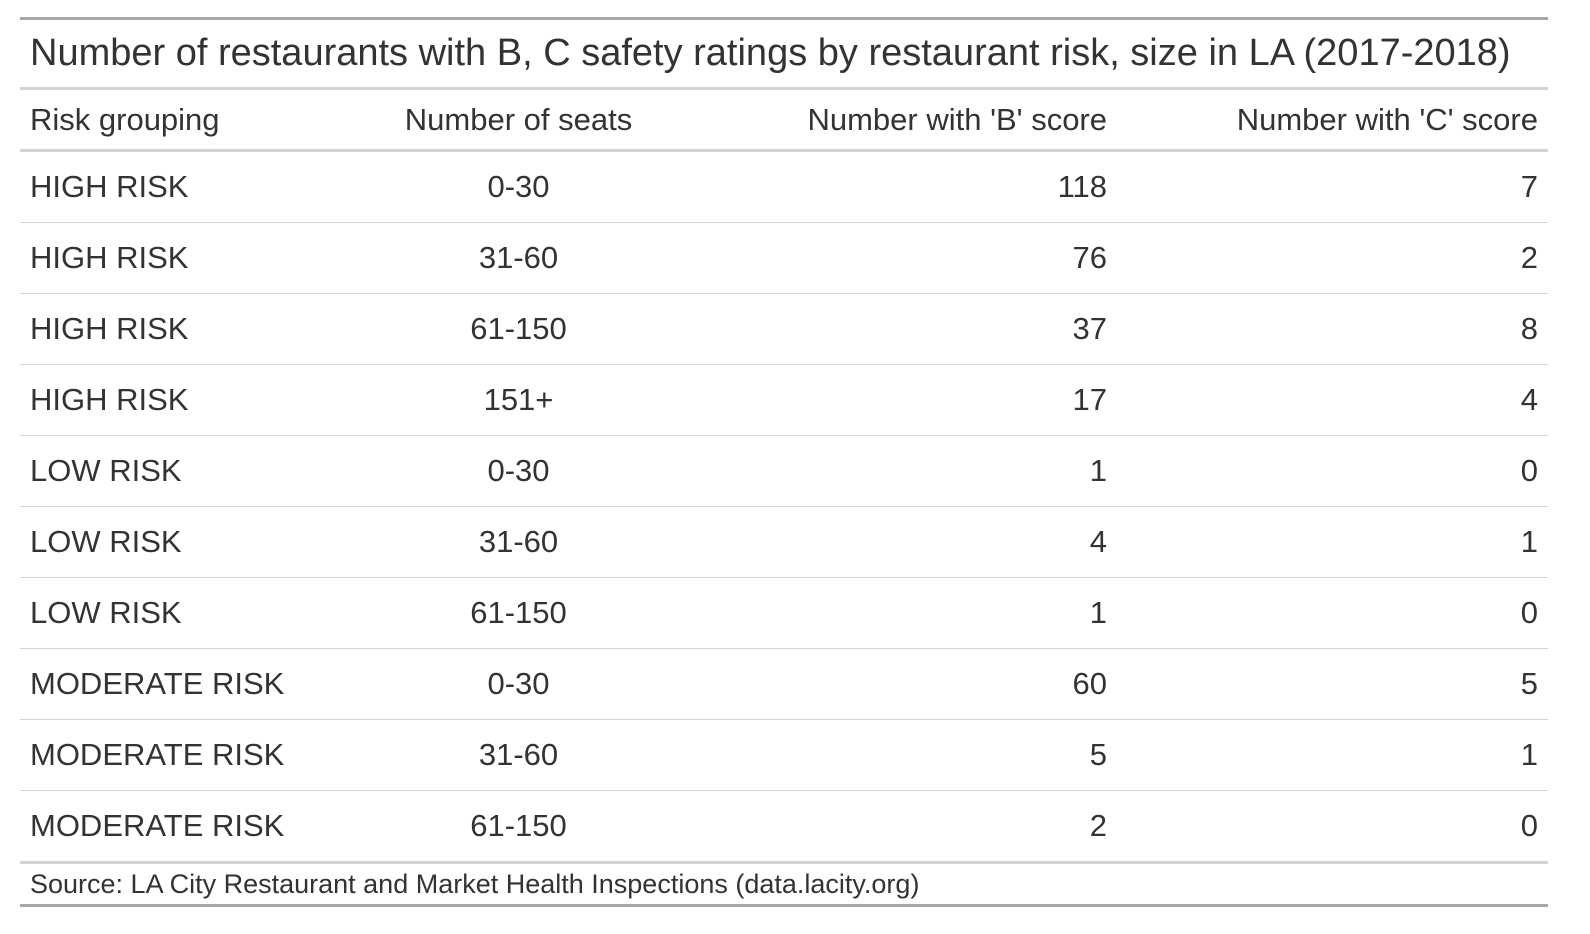 The image size is (1590, 934). I want to click on table-row: MODERATE RISK 61-150 2 0, so click(784, 827).